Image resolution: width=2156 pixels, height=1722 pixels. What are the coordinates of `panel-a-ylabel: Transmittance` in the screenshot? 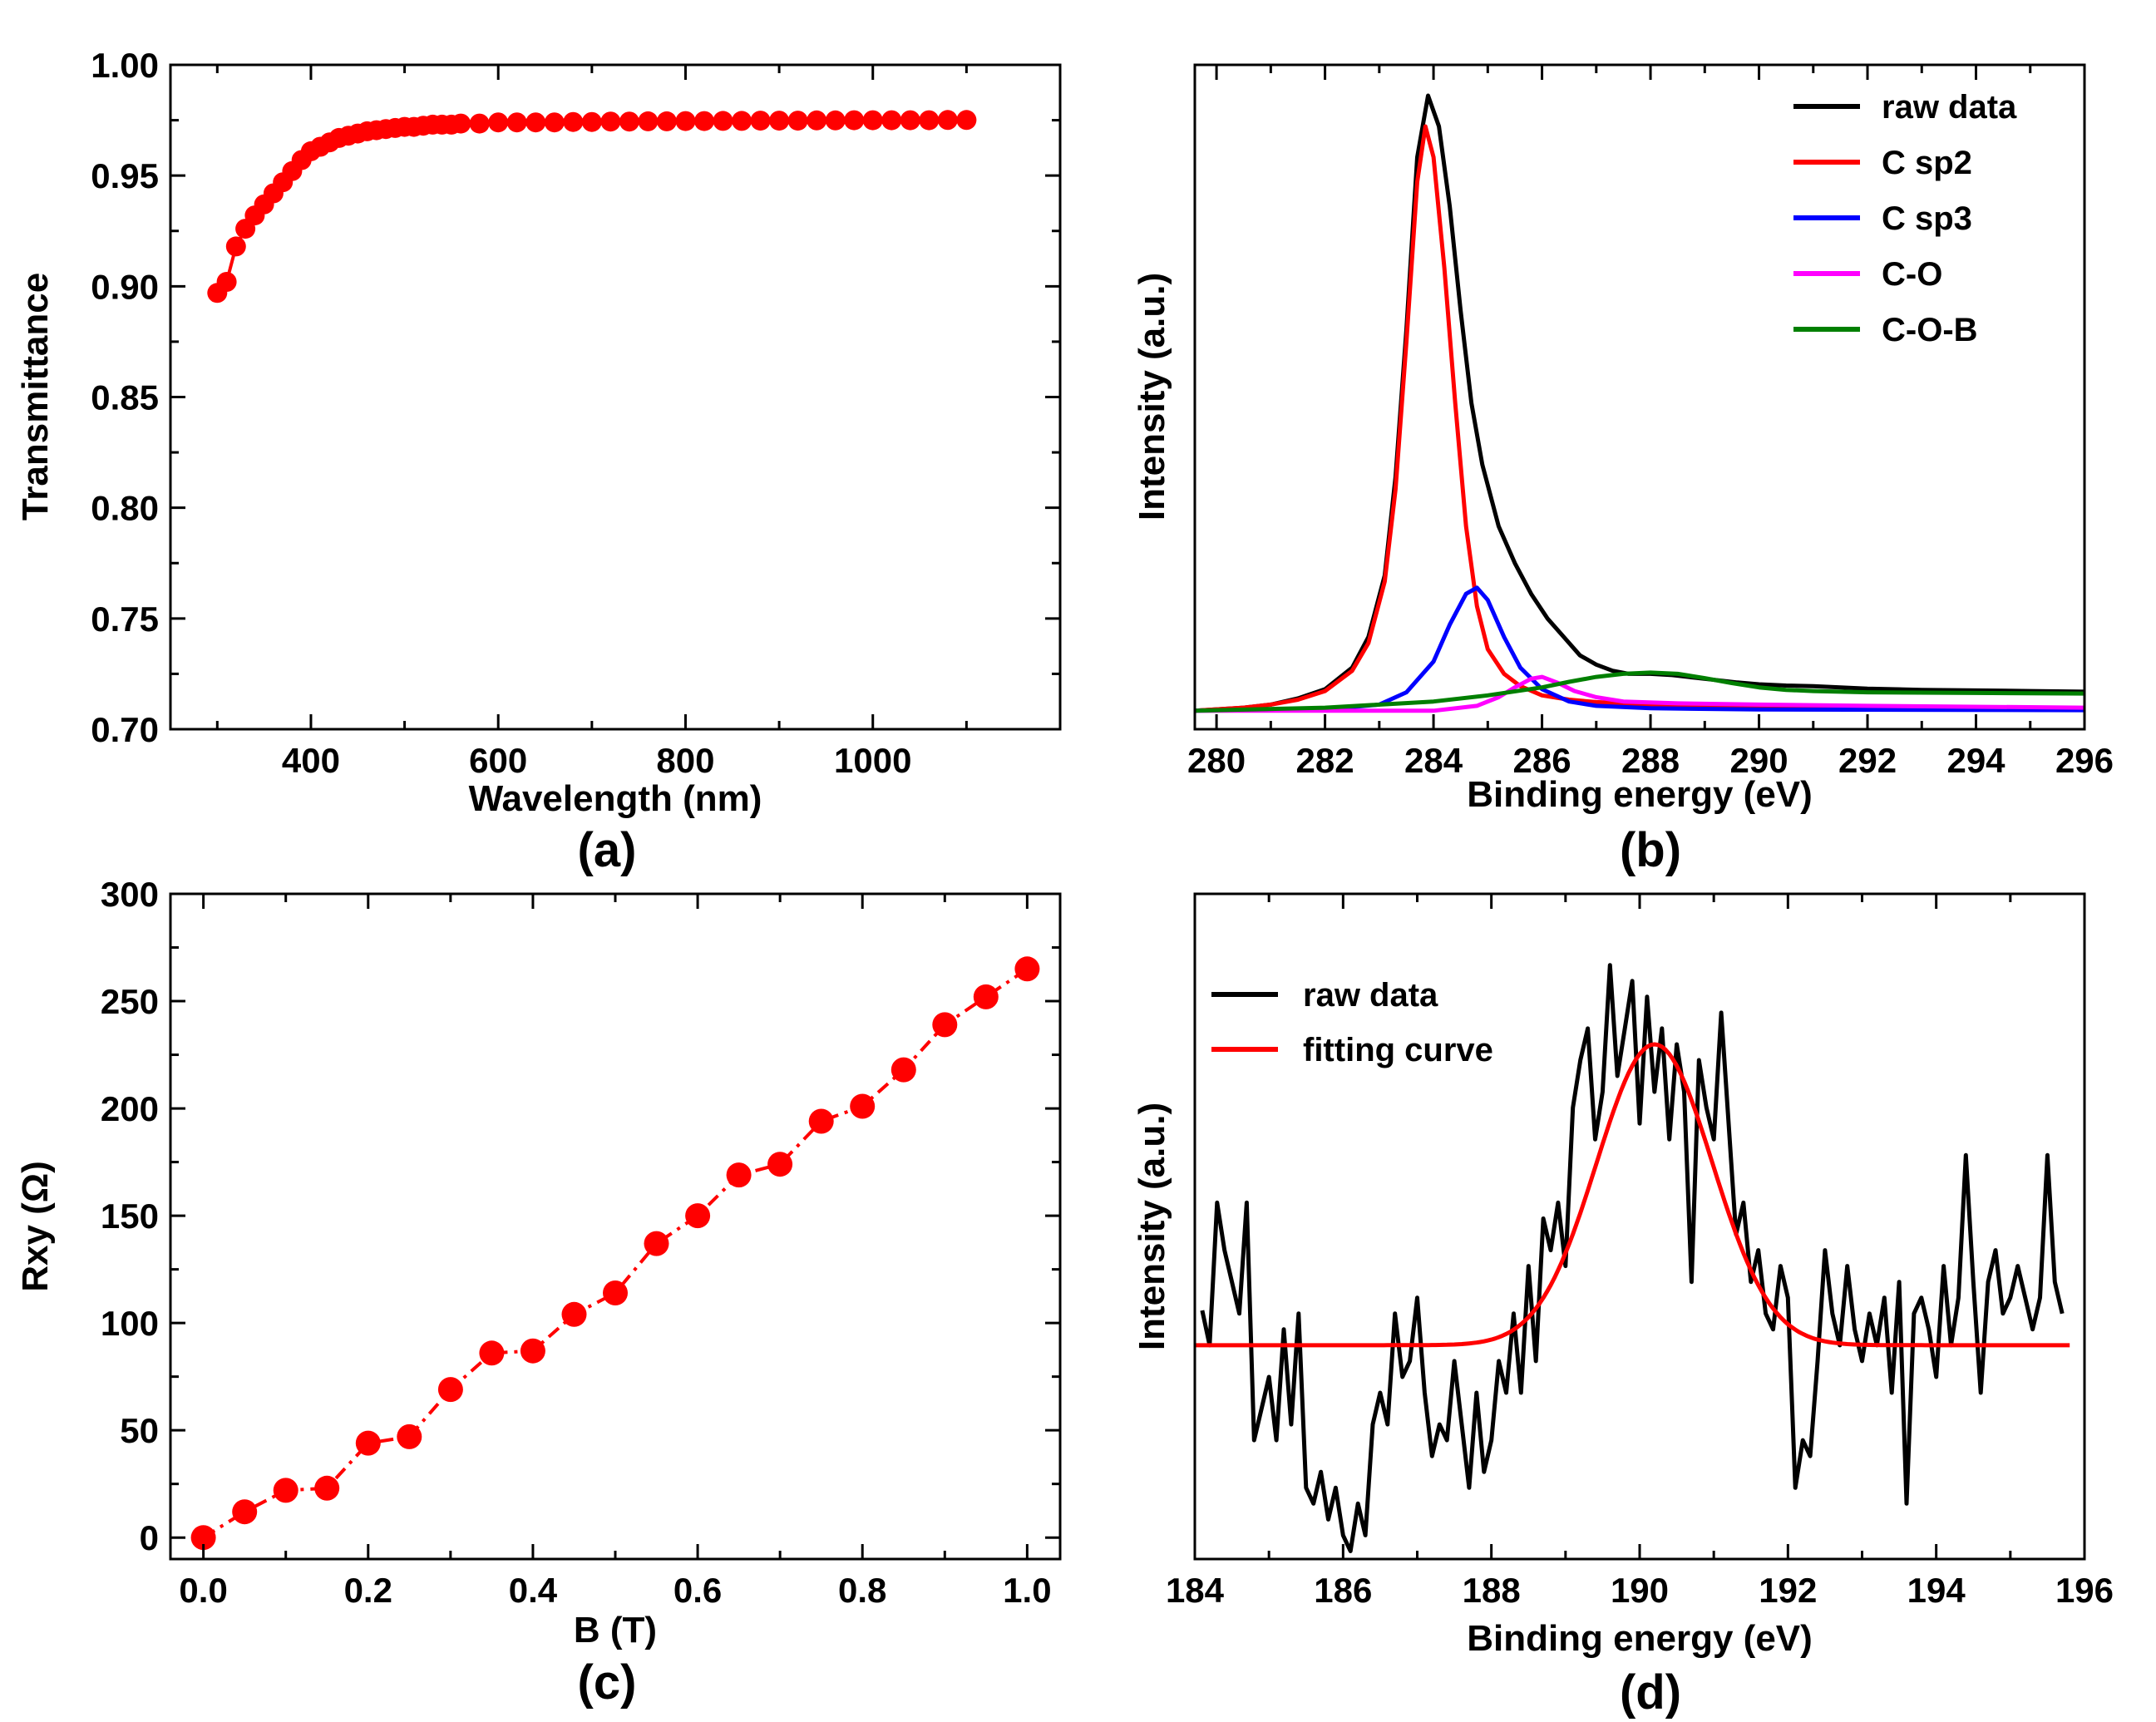 It's located at (35, 397).